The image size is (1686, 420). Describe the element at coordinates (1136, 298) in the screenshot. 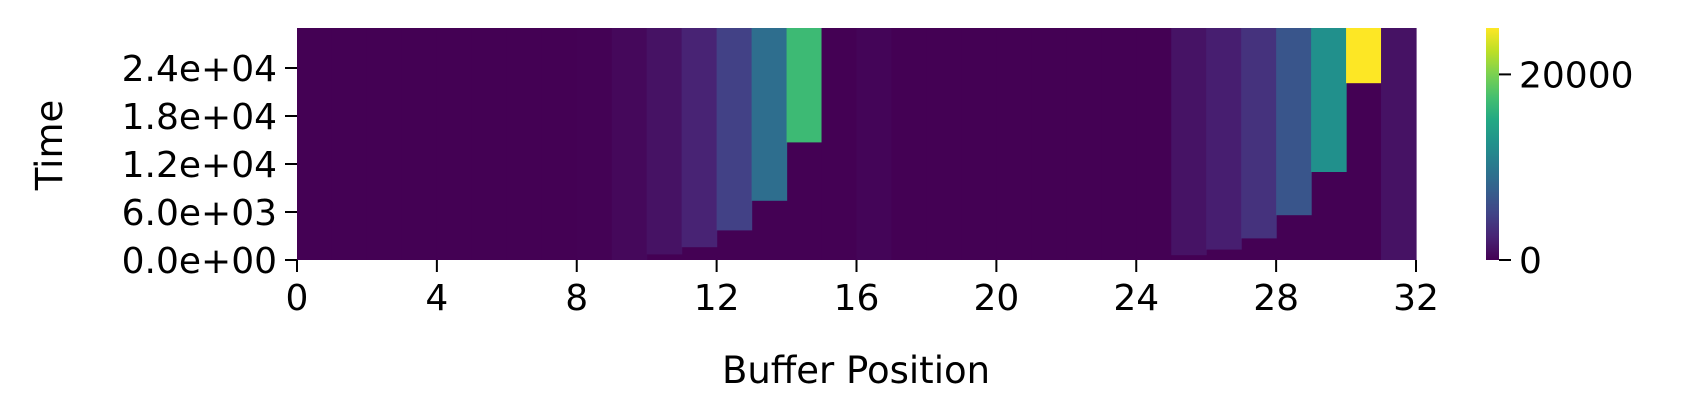

I see `x-tick-label: 24` at that location.